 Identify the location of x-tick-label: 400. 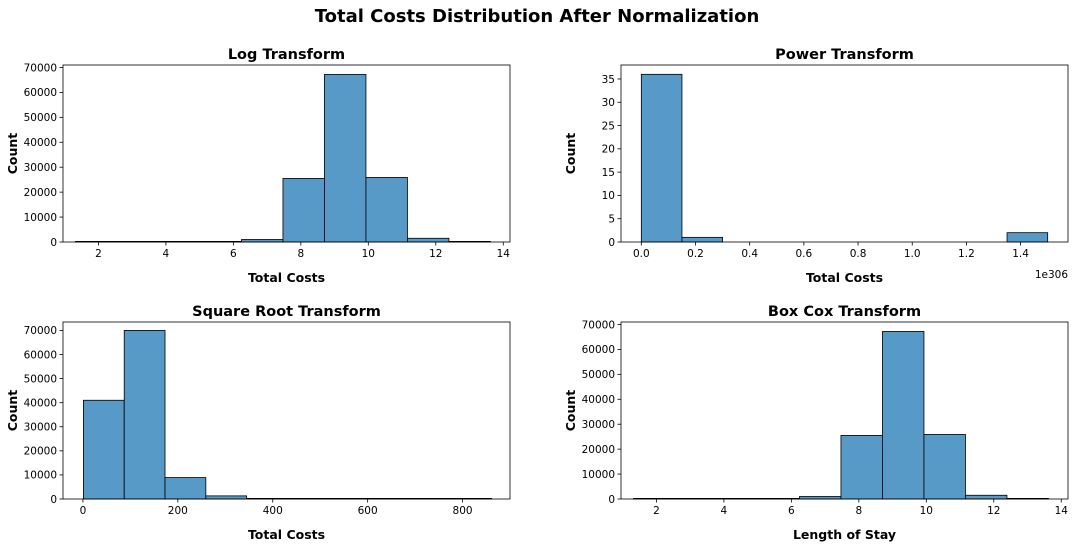
(273, 511).